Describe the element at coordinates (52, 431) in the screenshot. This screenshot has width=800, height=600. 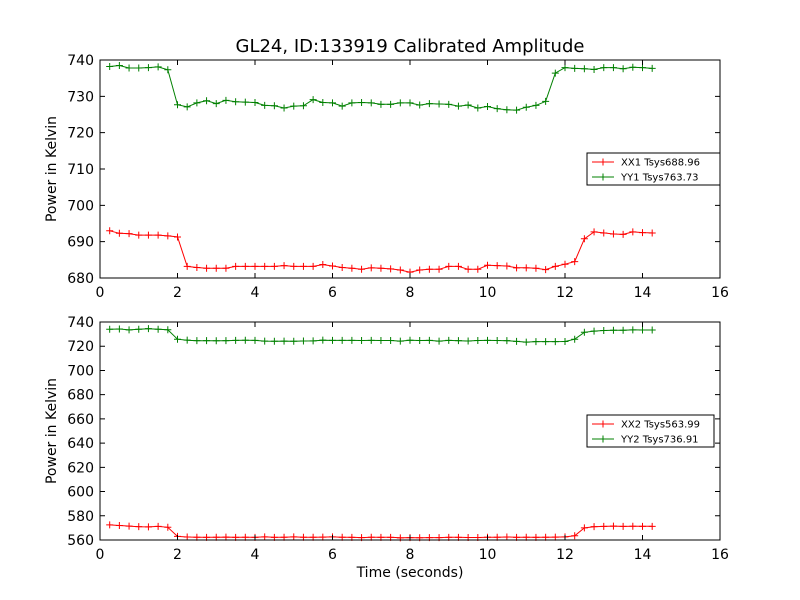
I see `bottom-y-axis-label: Power in Kelvin` at that location.